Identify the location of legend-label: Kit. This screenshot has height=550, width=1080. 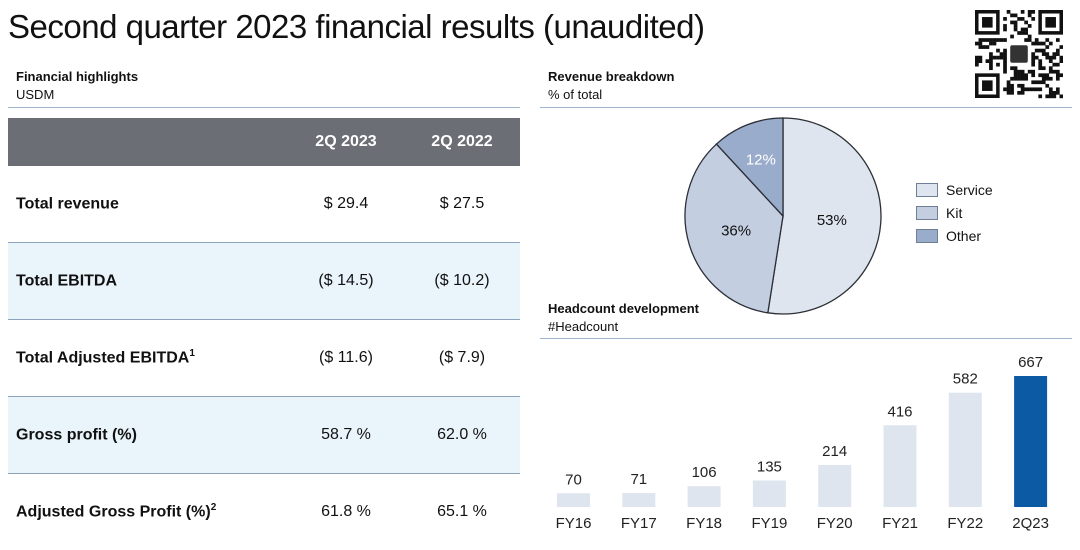
(954, 212).